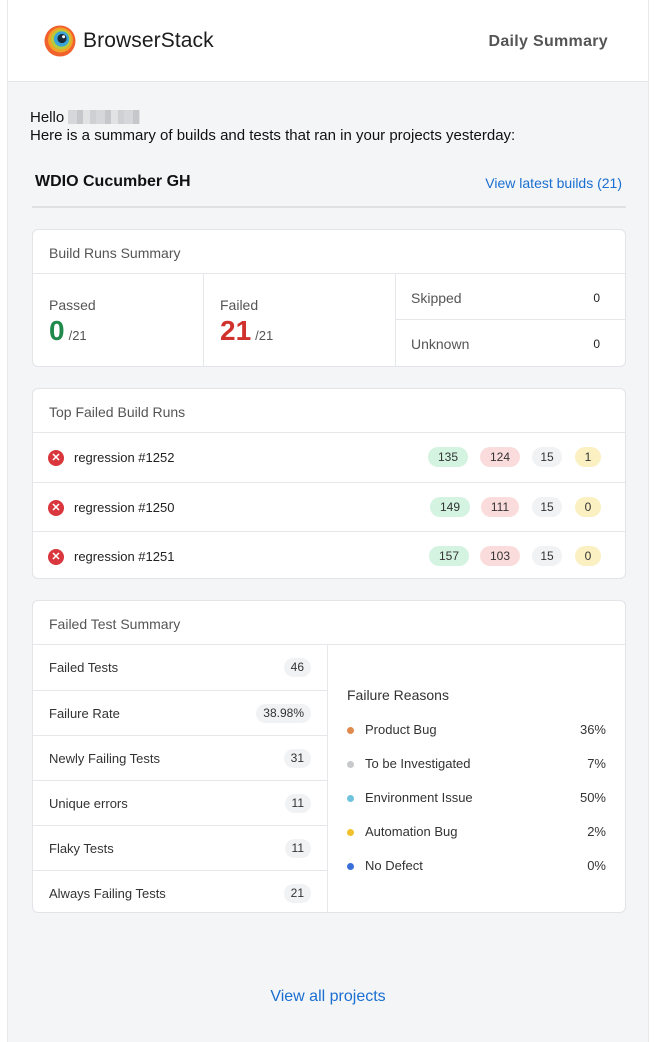  Describe the element at coordinates (57, 330) in the screenshot. I see `passed-value: 0` at that location.